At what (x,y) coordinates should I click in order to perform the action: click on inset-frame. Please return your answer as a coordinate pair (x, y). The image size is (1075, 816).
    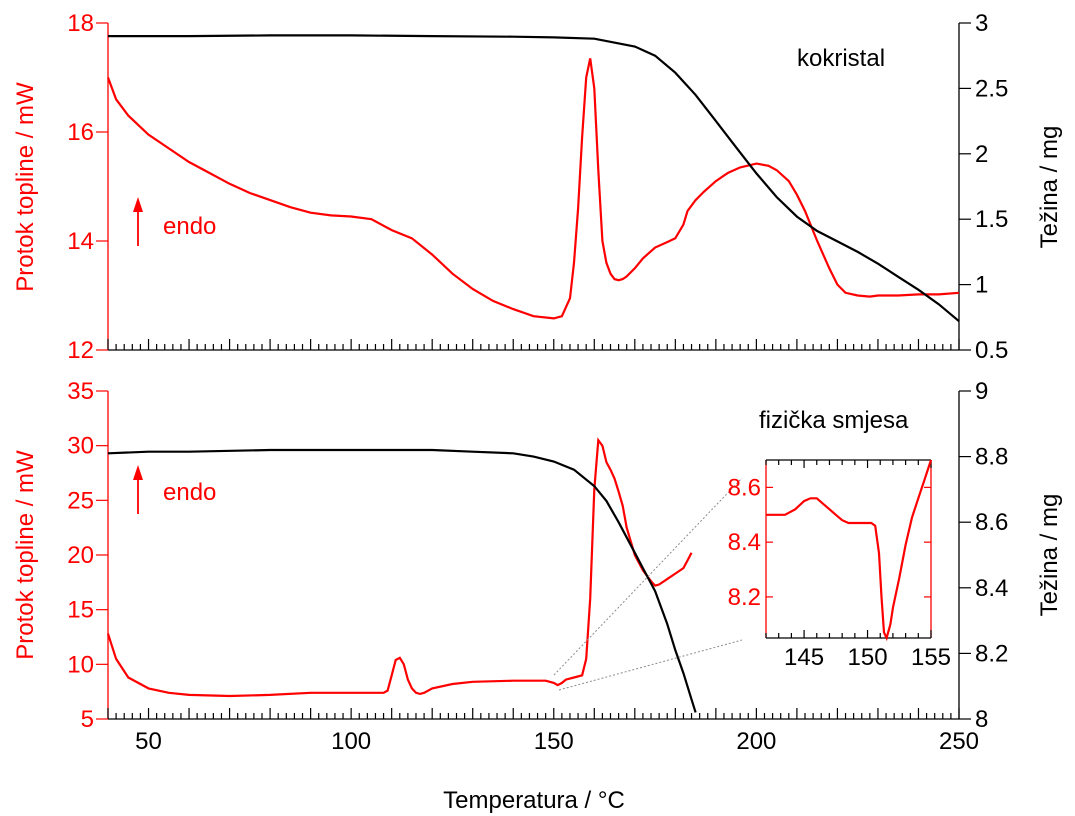
    Looking at the image, I should click on (848, 549).